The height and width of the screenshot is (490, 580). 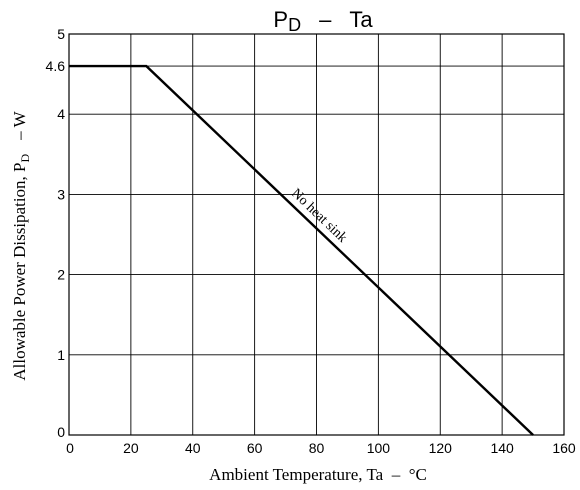 What do you see at coordinates (19, 272) in the screenshot?
I see `y-axis-label-main: Allowable Power Dissipation, P` at bounding box center [19, 272].